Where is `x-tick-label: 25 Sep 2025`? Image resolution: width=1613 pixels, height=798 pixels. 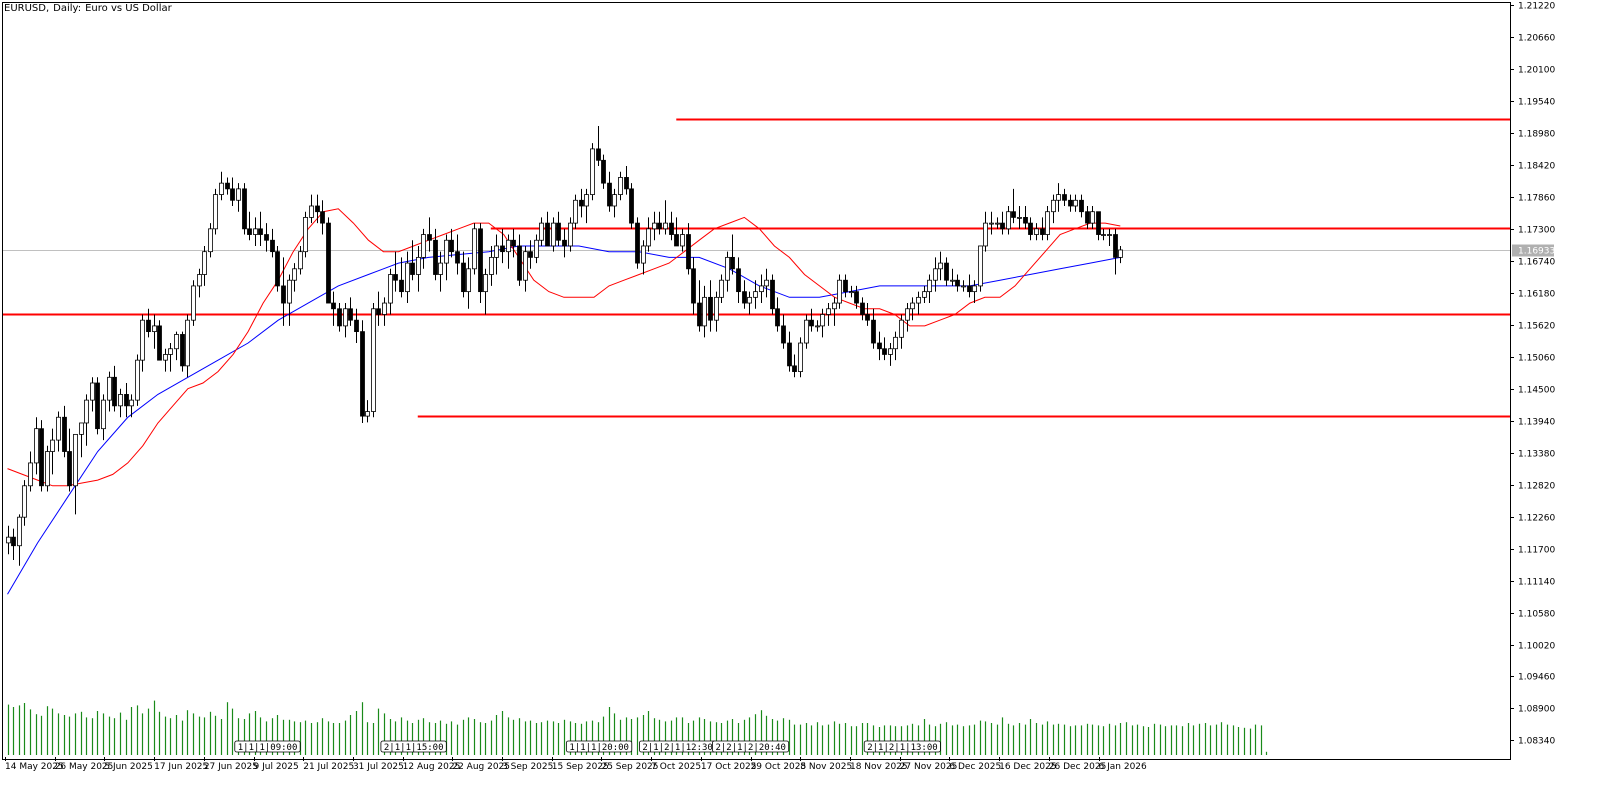
x-tick-label: 25 Sep 2025 is located at coordinates (629, 767).